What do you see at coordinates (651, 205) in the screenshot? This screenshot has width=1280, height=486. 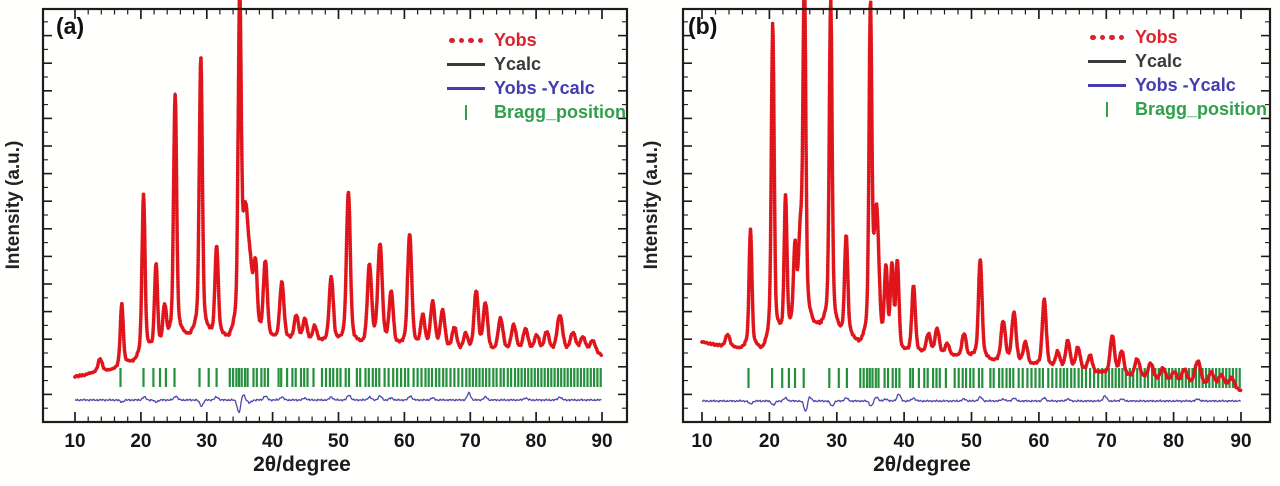 I see `panel-b-y-axis-title: Intensity (a.u.)` at bounding box center [651, 205].